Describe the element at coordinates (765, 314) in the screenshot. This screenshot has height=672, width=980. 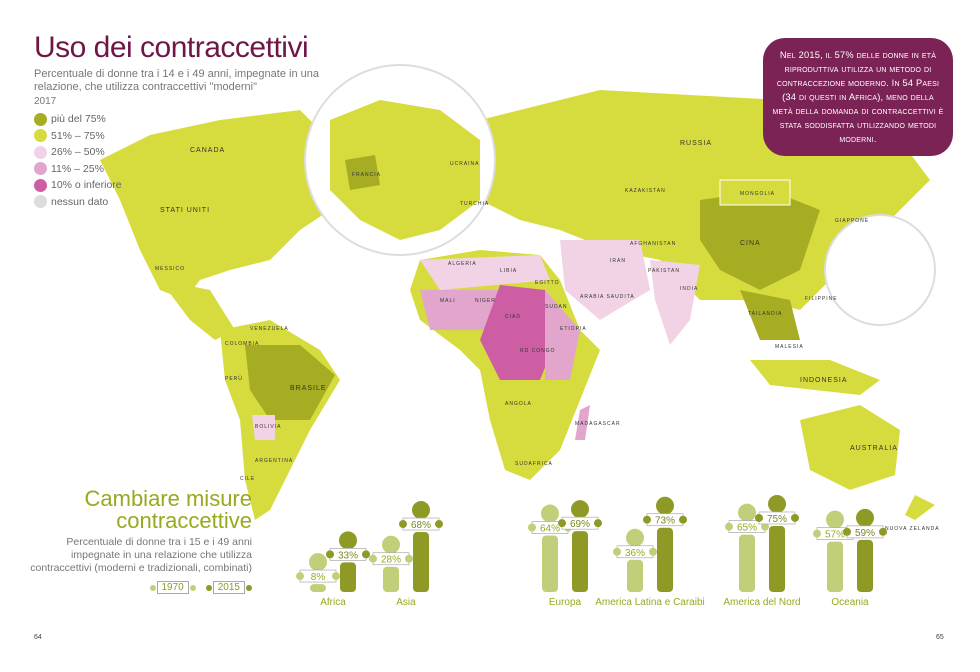
I see `map-label-thailand: TAILANDIA` at that location.